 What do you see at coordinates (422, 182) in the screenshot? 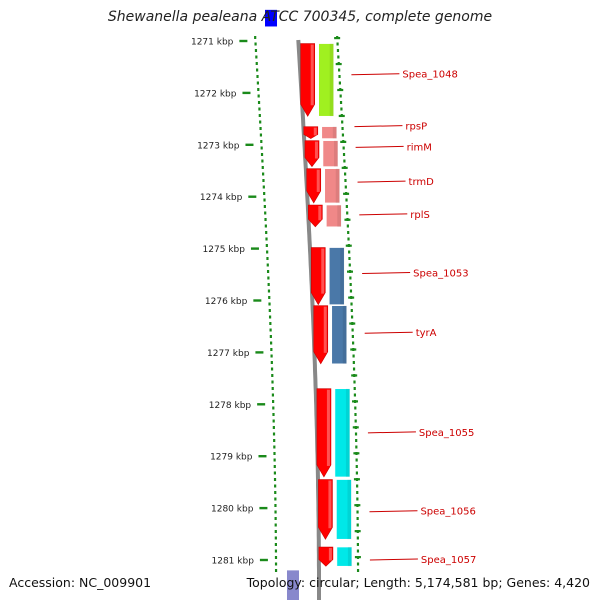
I see `gene-label: trmD` at bounding box center [422, 182].